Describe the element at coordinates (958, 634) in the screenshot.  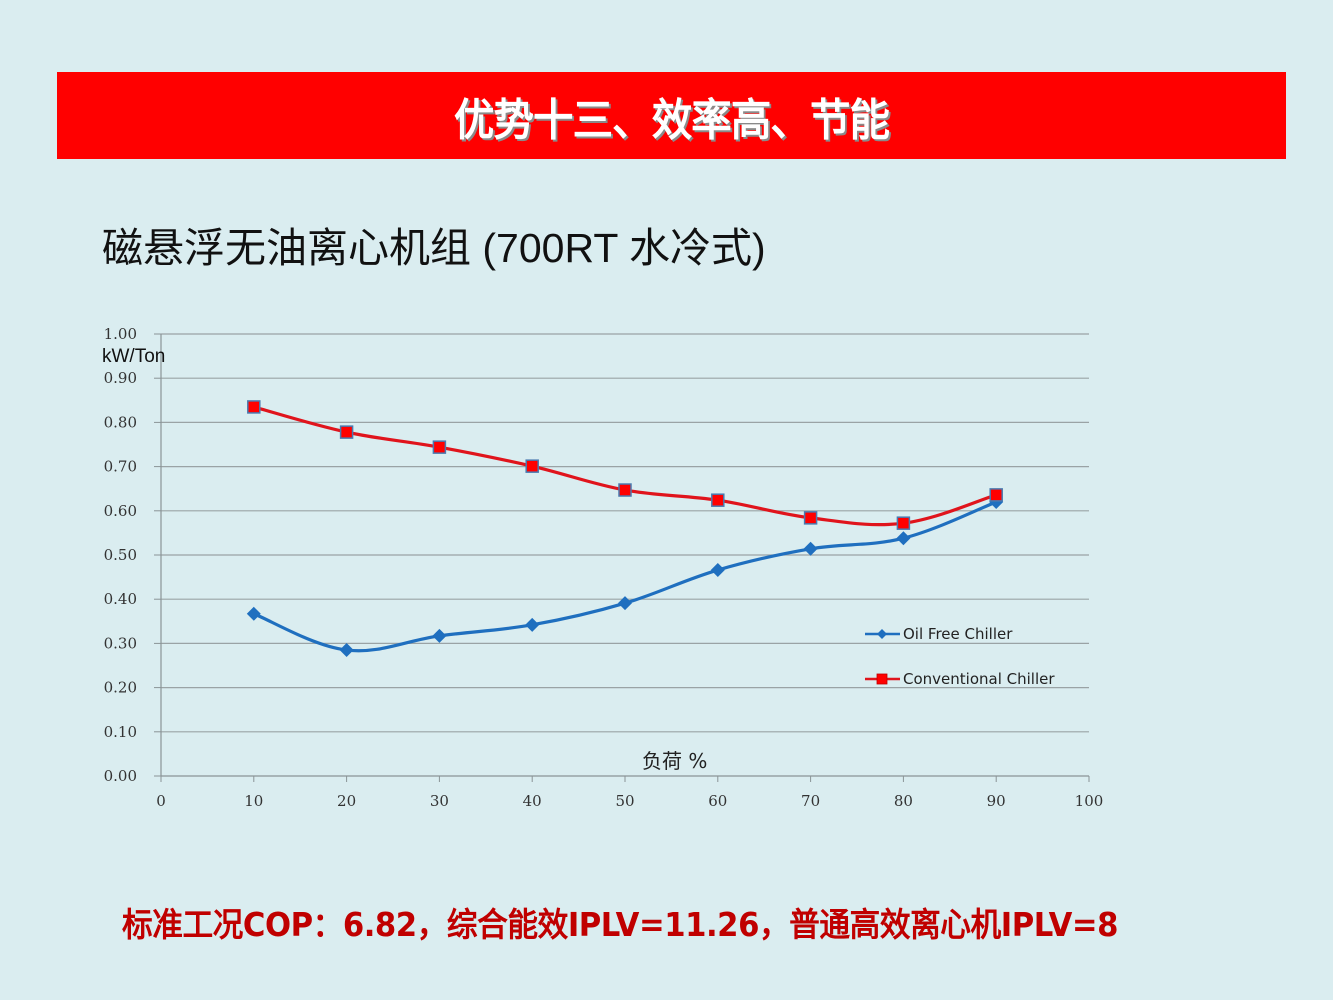
I see `legend-label: Oil Free Chiller` at that location.